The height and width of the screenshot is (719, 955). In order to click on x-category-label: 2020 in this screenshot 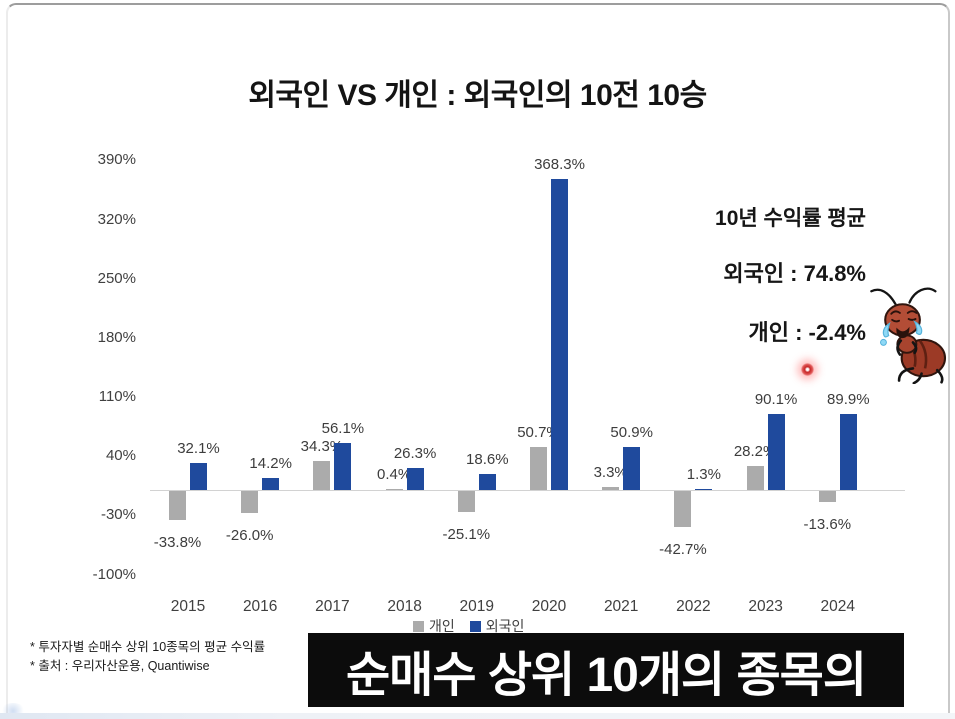, I will do `click(549, 606)`.